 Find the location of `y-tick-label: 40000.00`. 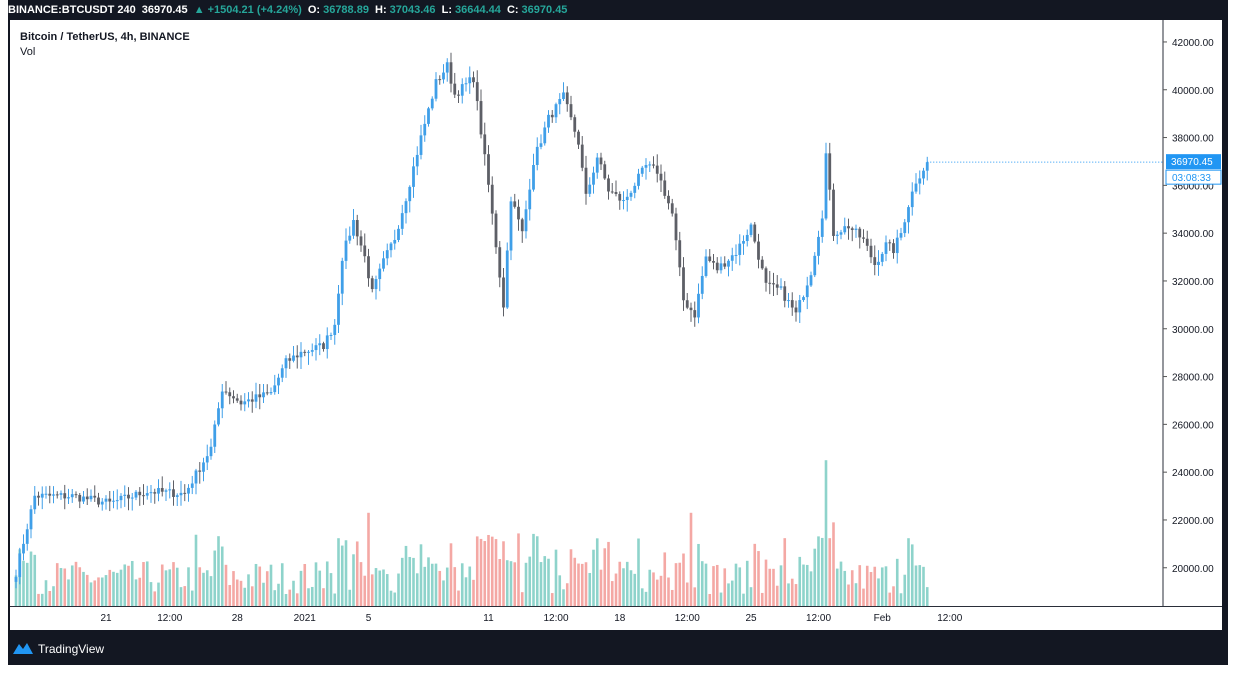

y-tick-label: 40000.00 is located at coordinates (1193, 91).